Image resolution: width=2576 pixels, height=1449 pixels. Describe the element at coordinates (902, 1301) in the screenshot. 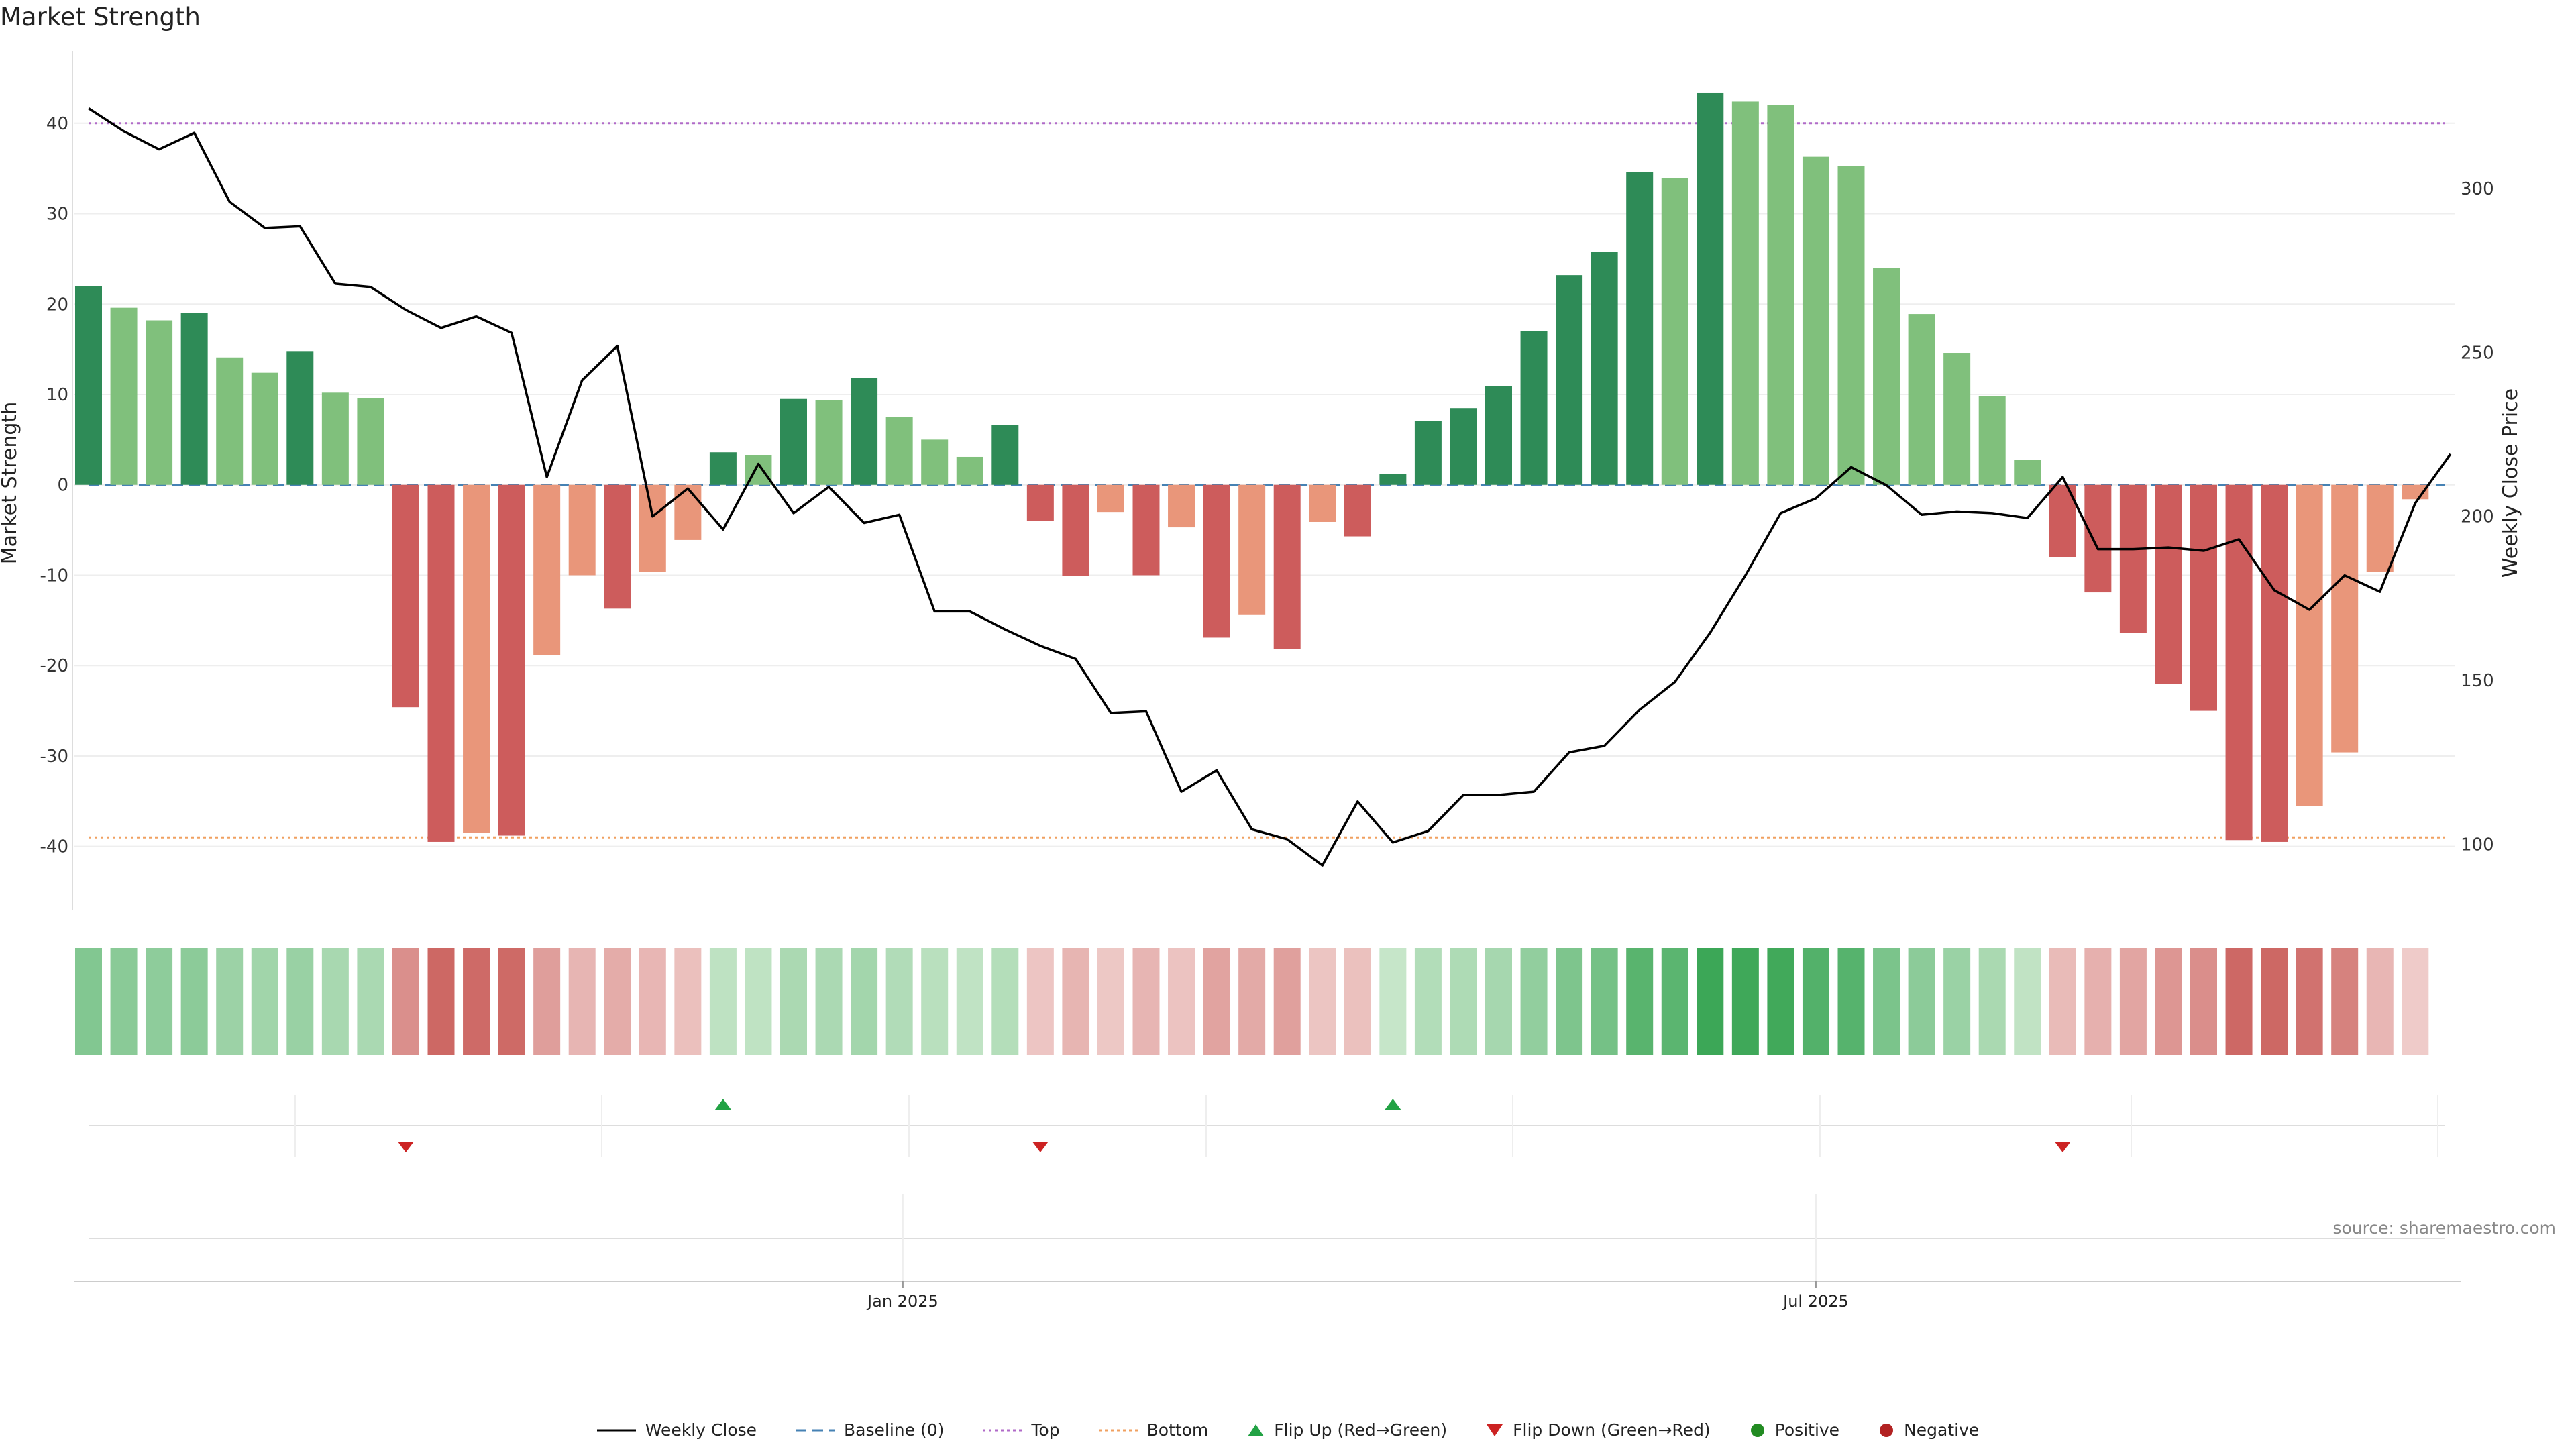

I see `x-tick-label: Jan 2025` at that location.